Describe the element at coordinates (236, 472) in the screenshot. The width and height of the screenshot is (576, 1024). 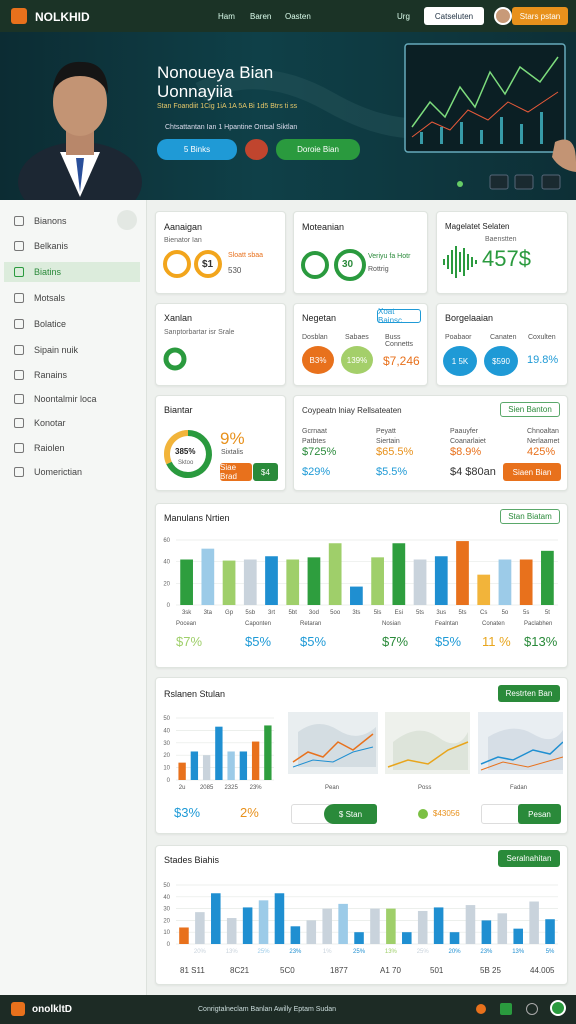
I see `card-button: Siae Brad` at that location.